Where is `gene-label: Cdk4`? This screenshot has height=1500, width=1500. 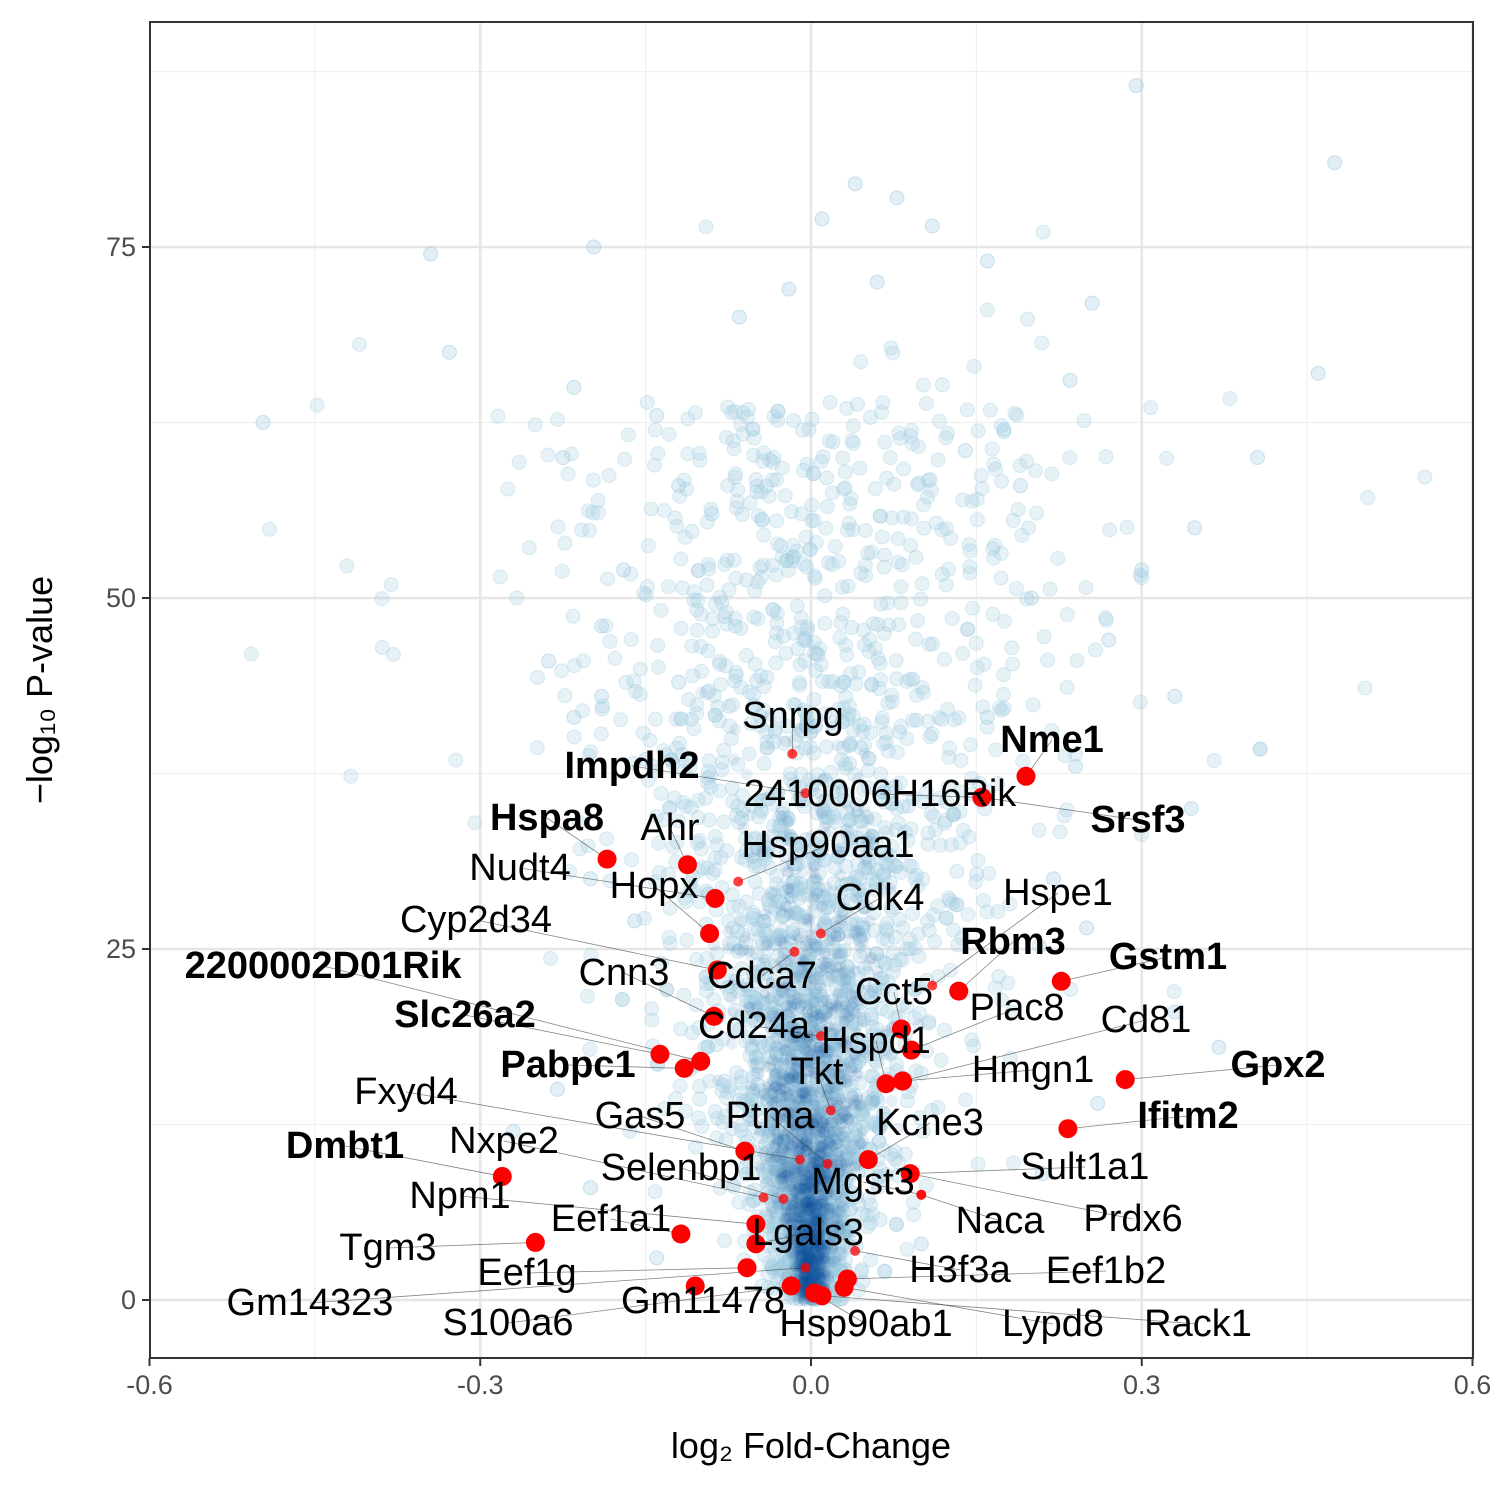
gene-label: Cdk4 is located at coordinates (880, 898).